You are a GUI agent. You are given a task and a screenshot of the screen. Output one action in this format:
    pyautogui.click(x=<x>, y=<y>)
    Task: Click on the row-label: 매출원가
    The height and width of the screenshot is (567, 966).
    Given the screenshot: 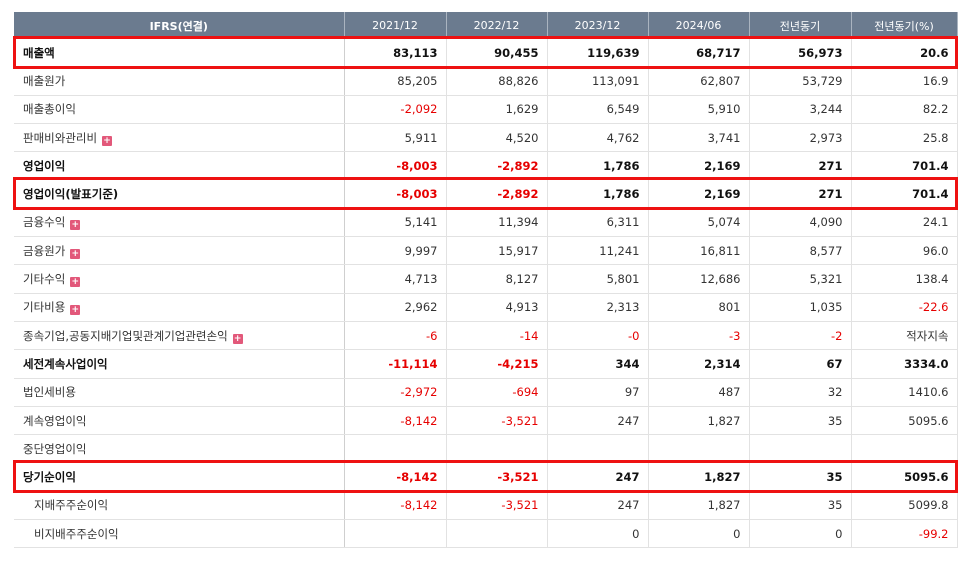 What is the action you would take?
    pyautogui.click(x=179, y=81)
    